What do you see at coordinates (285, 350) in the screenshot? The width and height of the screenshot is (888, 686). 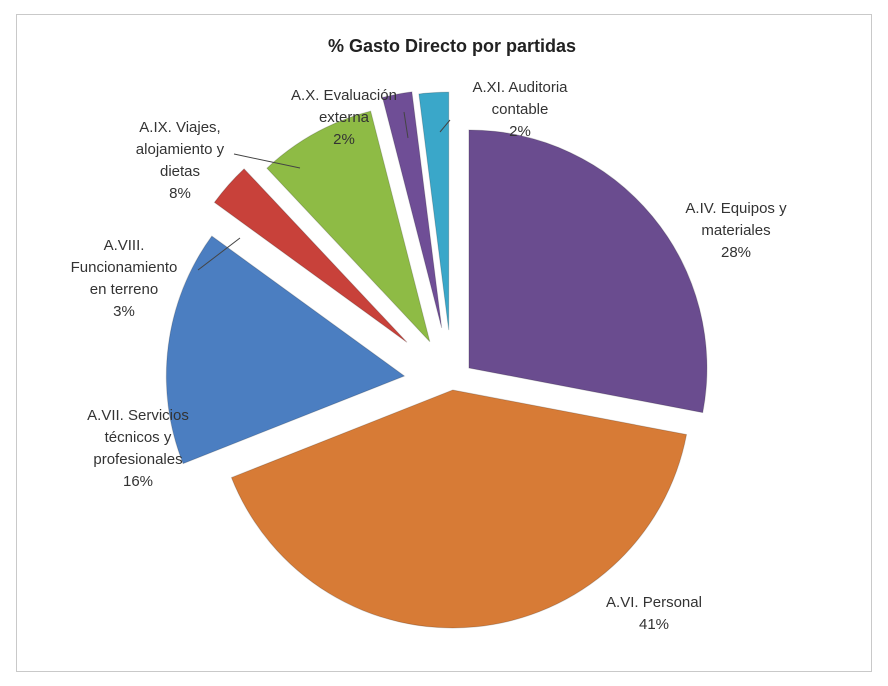 I see `pie-slice-a-vii-servicios-tecnicos-y-profesionales` at bounding box center [285, 350].